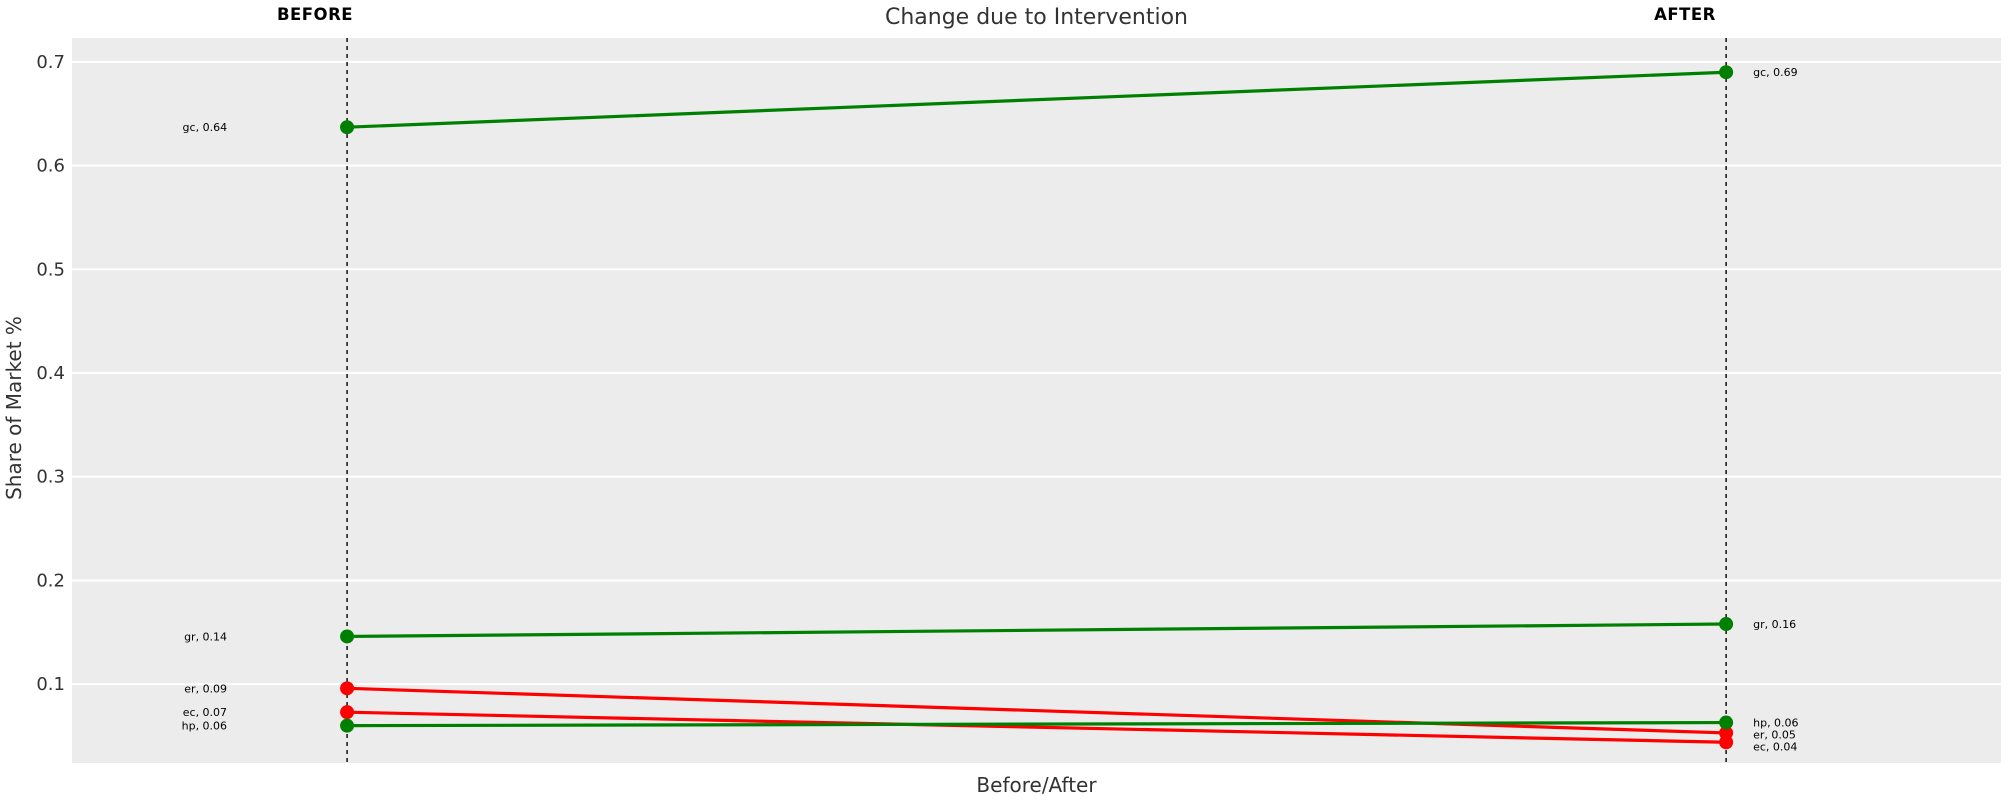 The image size is (2011, 811). I want to click on label-gr-after: gr, 0.16, so click(1774, 624).